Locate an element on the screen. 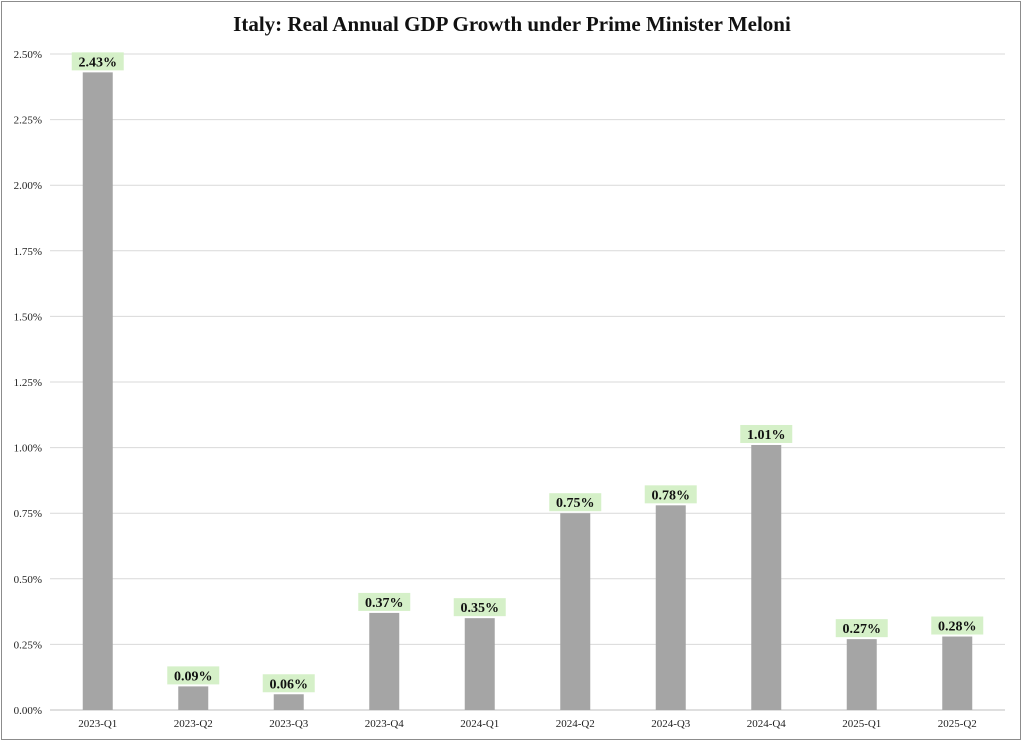 The height and width of the screenshot is (743, 1024). x-tick-label: 2024-Q2 is located at coordinates (575, 724).